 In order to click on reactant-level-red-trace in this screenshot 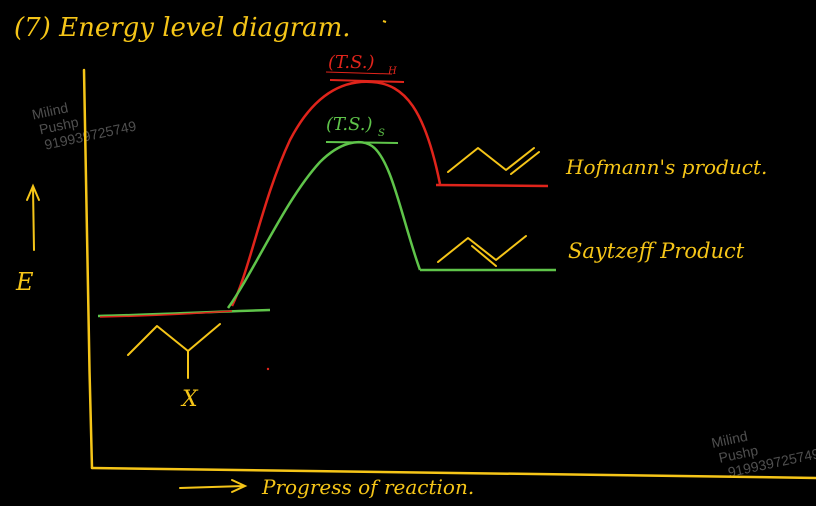, I will do `click(166, 314)`.